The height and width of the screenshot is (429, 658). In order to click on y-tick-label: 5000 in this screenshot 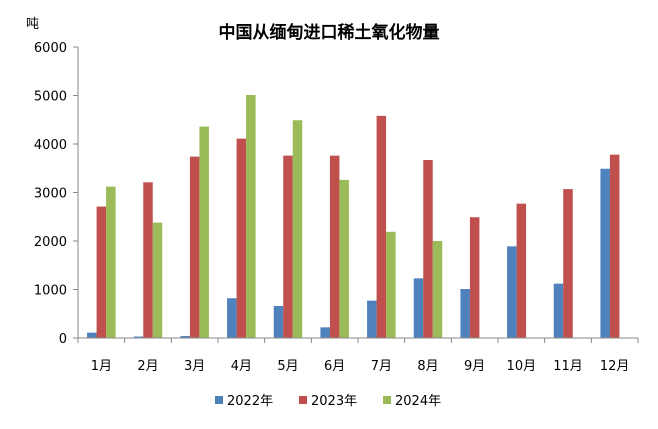, I will do `click(50, 97)`.